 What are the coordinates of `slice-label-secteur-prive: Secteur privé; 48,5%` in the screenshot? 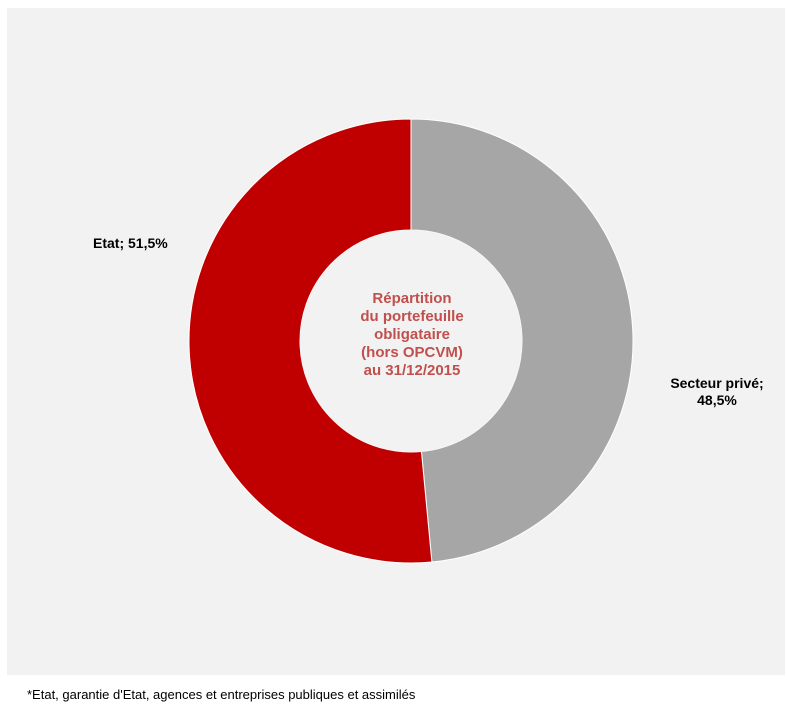 It's located at (717, 392).